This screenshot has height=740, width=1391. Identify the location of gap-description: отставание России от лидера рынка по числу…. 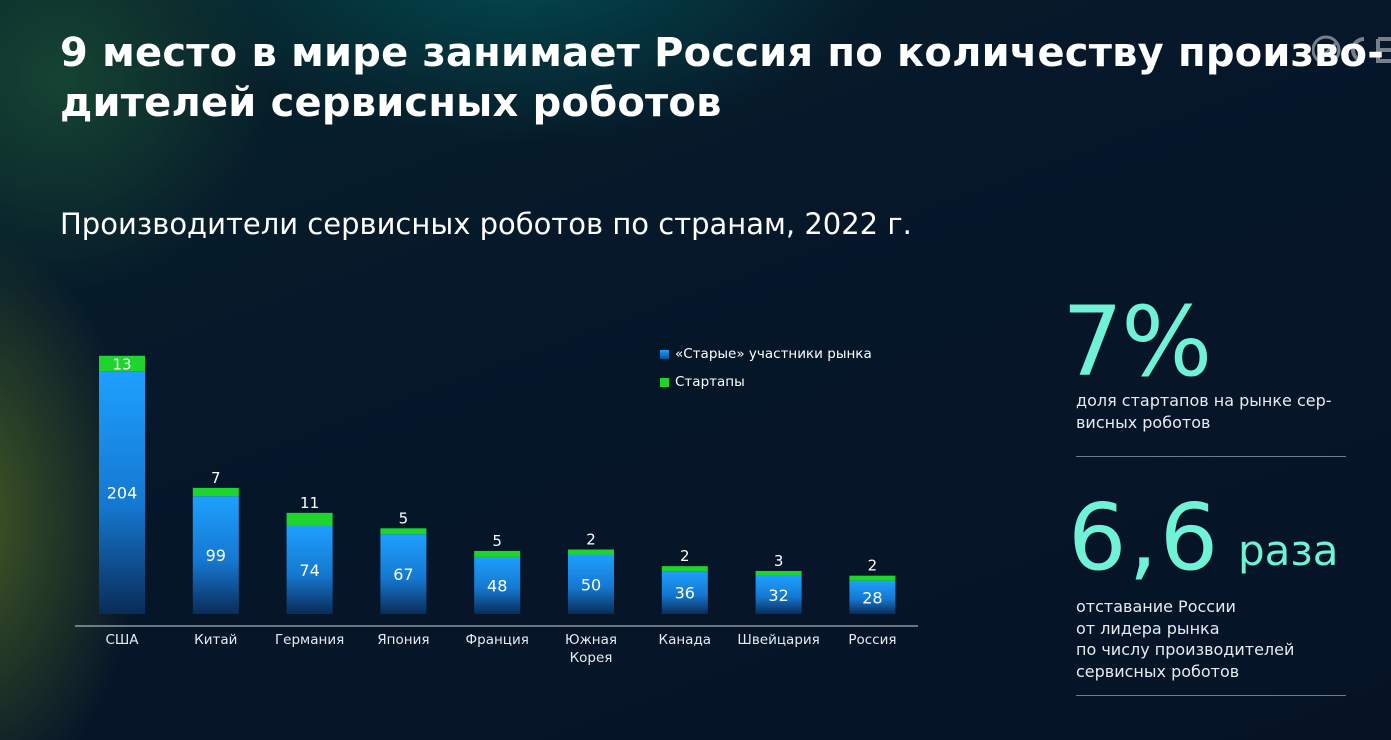
(1185, 639).